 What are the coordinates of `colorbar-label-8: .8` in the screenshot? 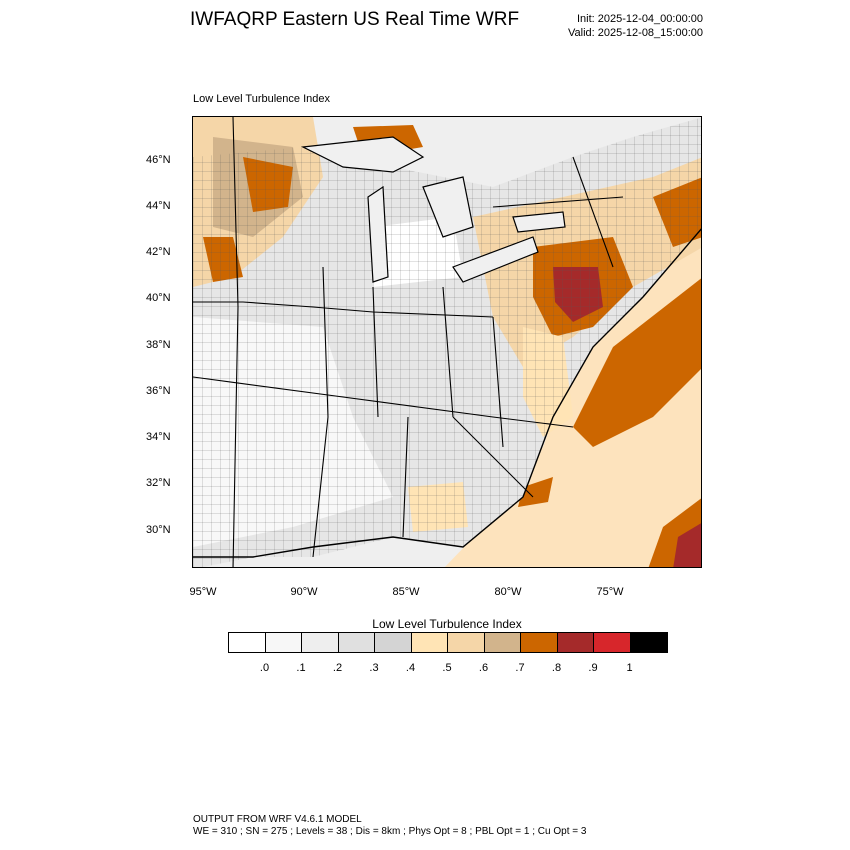 It's located at (556, 668).